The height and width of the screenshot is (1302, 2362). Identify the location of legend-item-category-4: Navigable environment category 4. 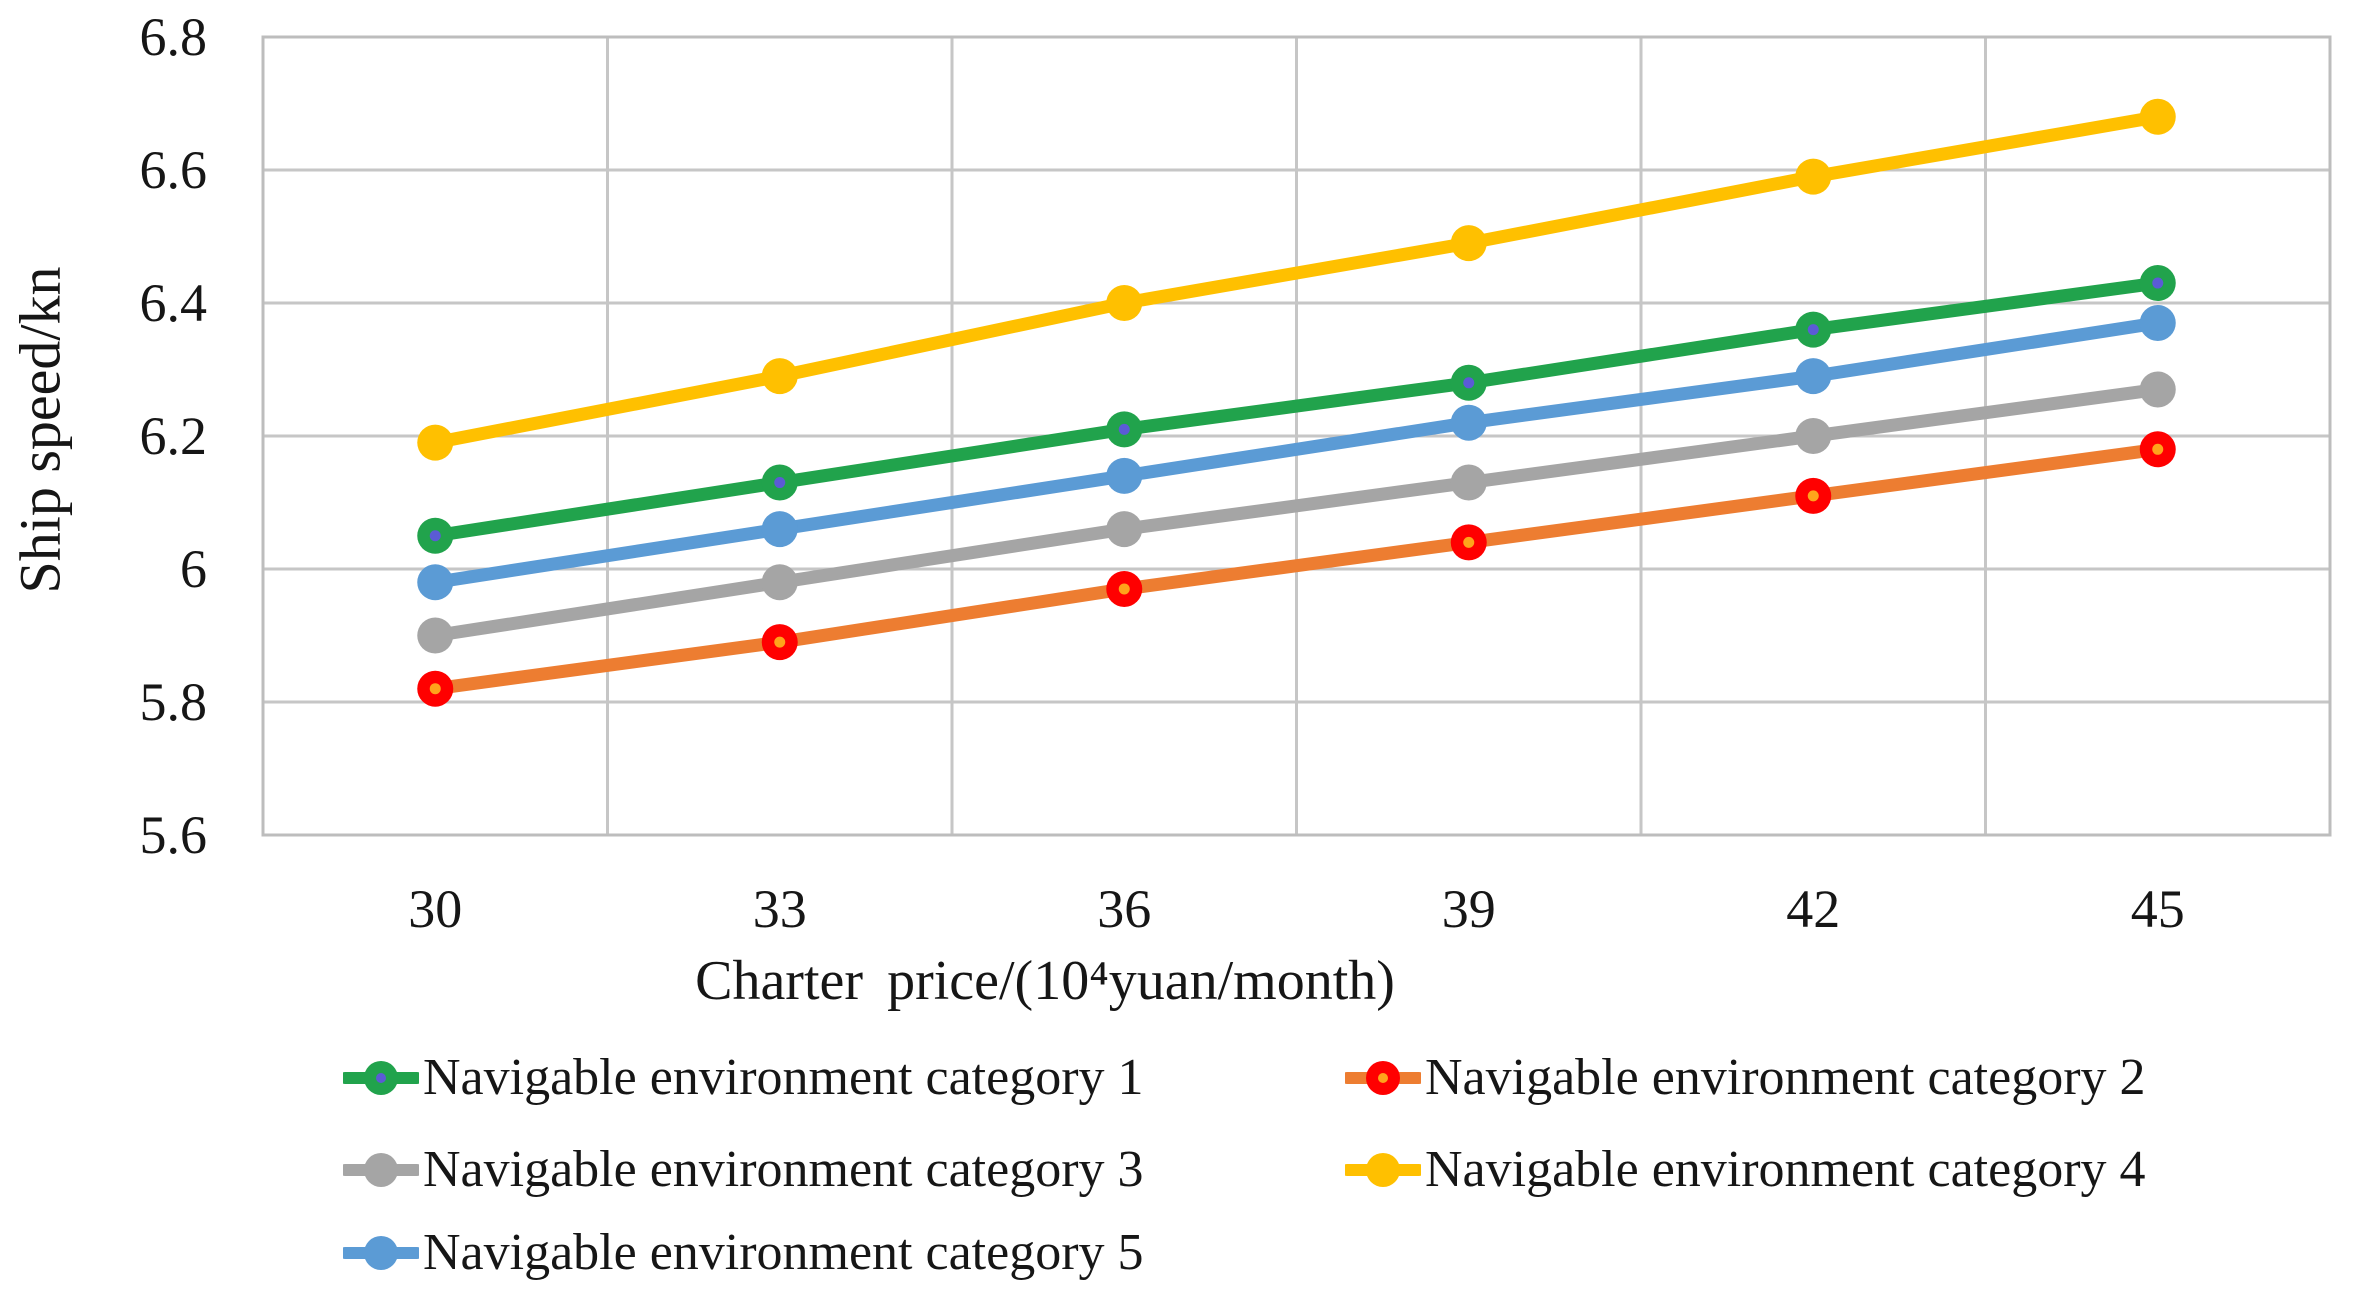
(1745, 1170).